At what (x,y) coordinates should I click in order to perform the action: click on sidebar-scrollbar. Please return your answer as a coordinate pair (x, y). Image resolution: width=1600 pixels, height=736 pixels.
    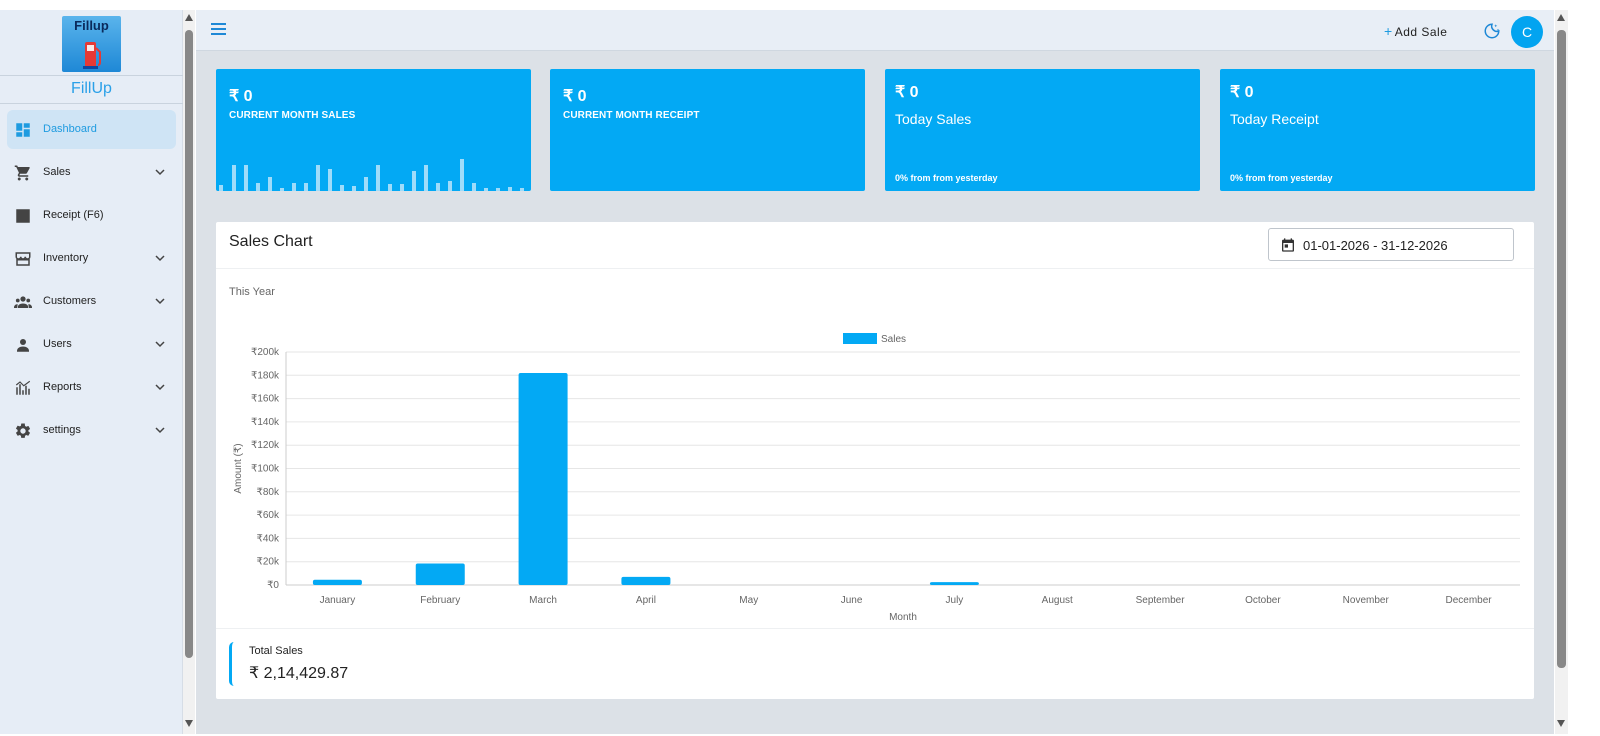
    Looking at the image, I should click on (189, 372).